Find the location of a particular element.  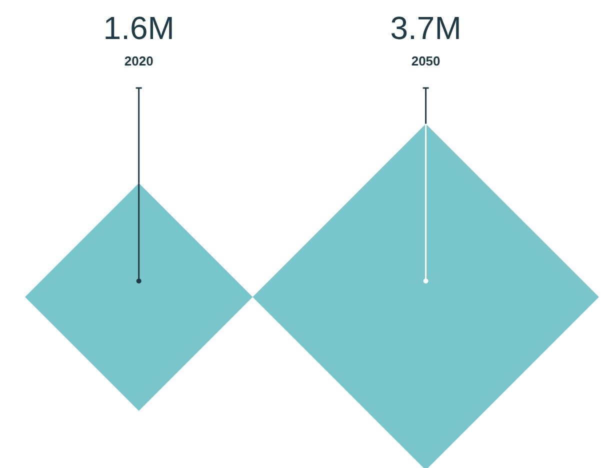

category-label: 2050 is located at coordinates (425, 61).